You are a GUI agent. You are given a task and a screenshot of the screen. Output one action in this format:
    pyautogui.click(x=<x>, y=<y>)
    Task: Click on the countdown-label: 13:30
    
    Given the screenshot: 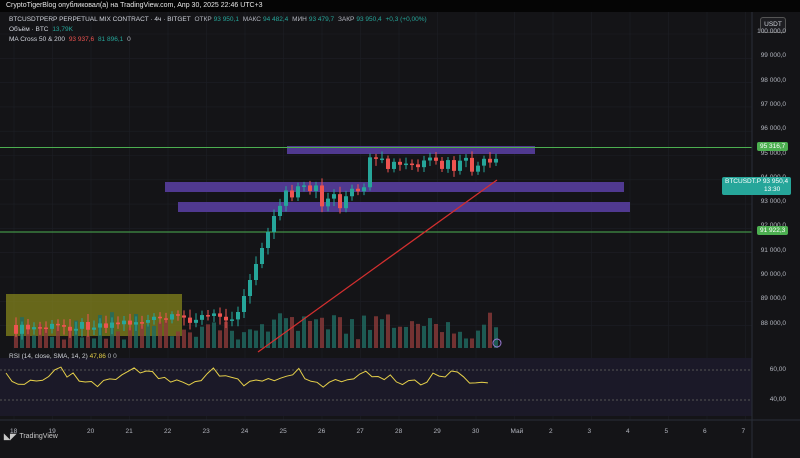 What is the action you would take?
    pyautogui.click(x=772, y=189)
    